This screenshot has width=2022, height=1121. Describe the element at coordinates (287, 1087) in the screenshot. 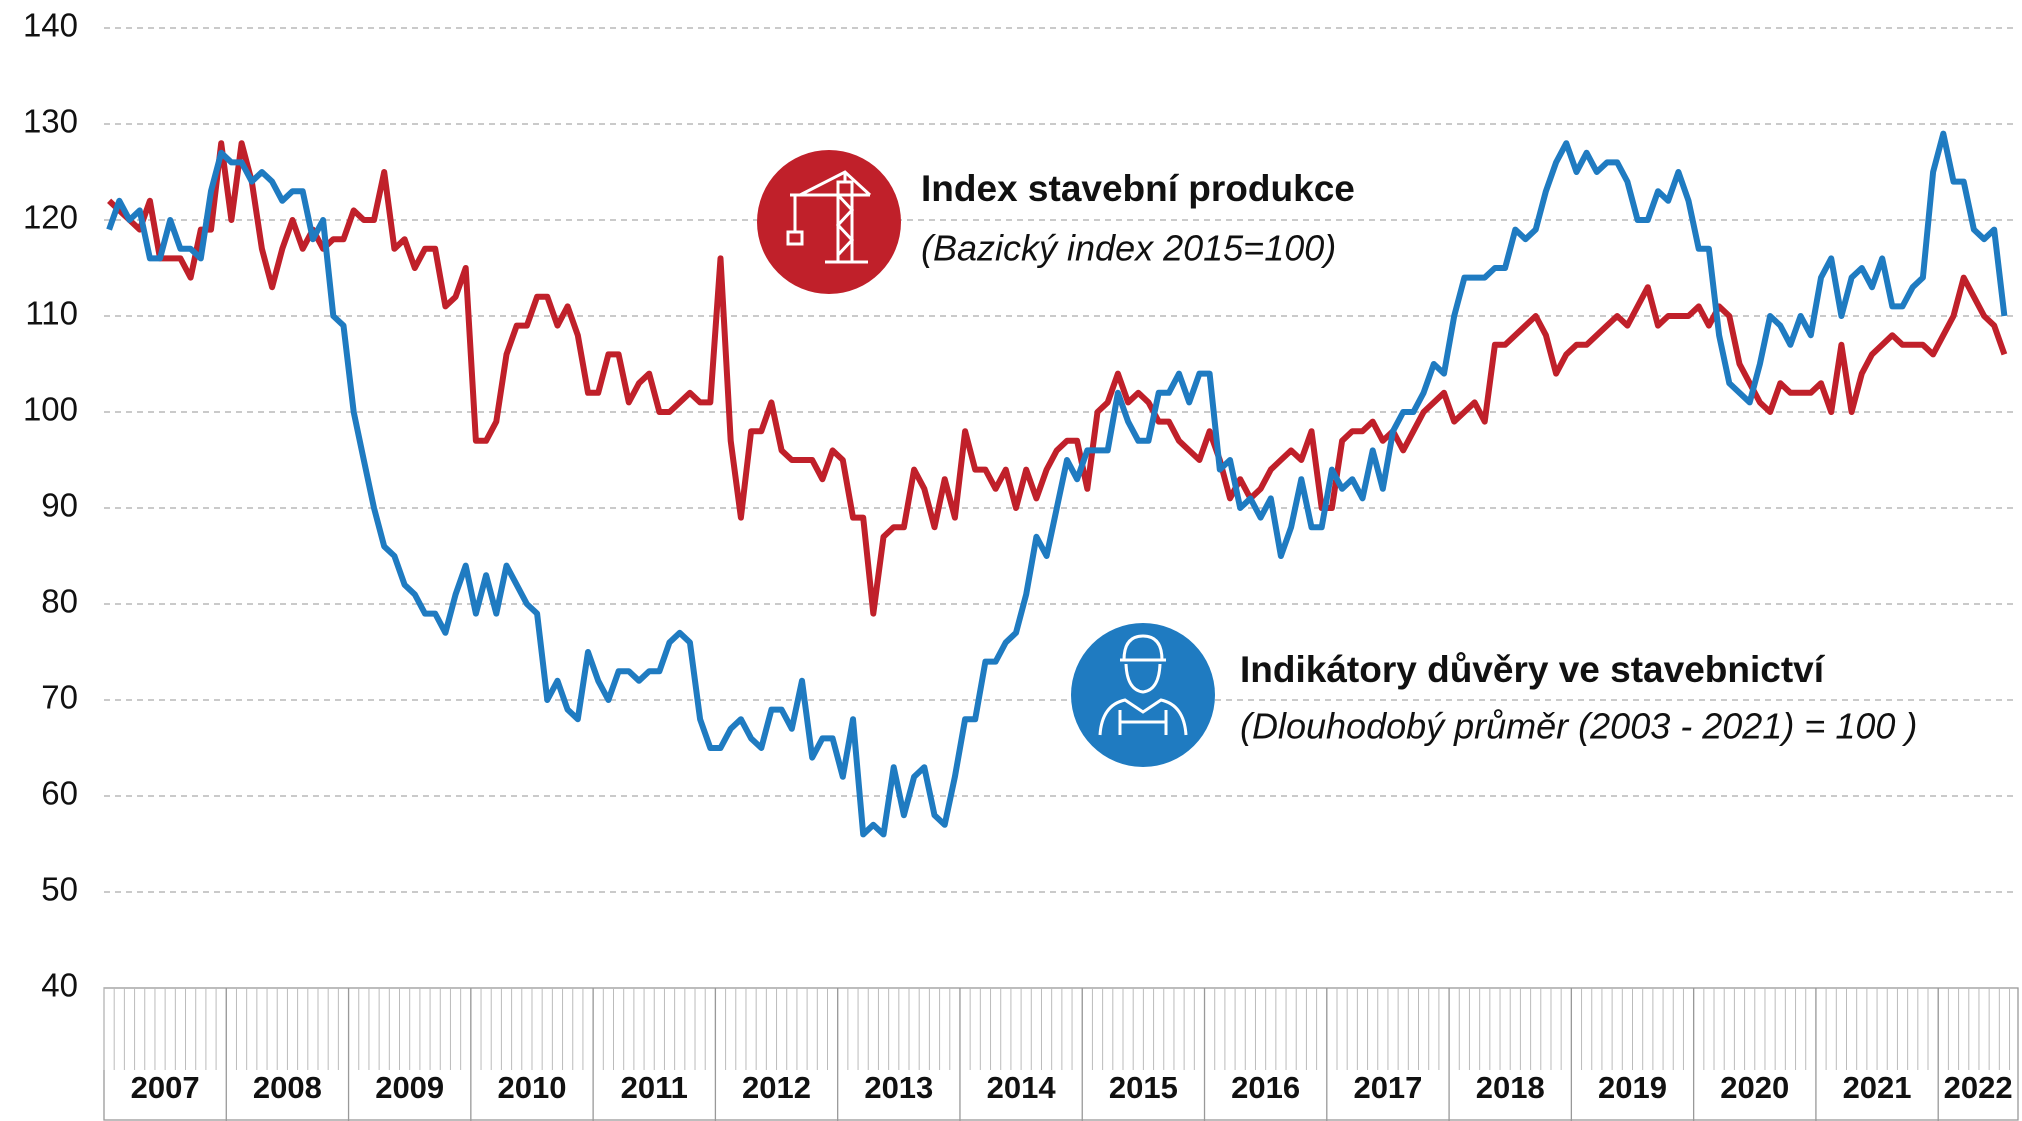

I see `x-tick-label: 2008` at that location.